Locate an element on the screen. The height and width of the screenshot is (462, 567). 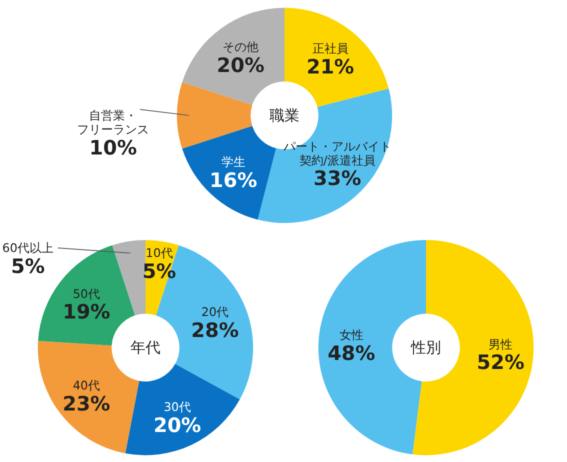
data-label: 21% is located at coordinates (330, 66).